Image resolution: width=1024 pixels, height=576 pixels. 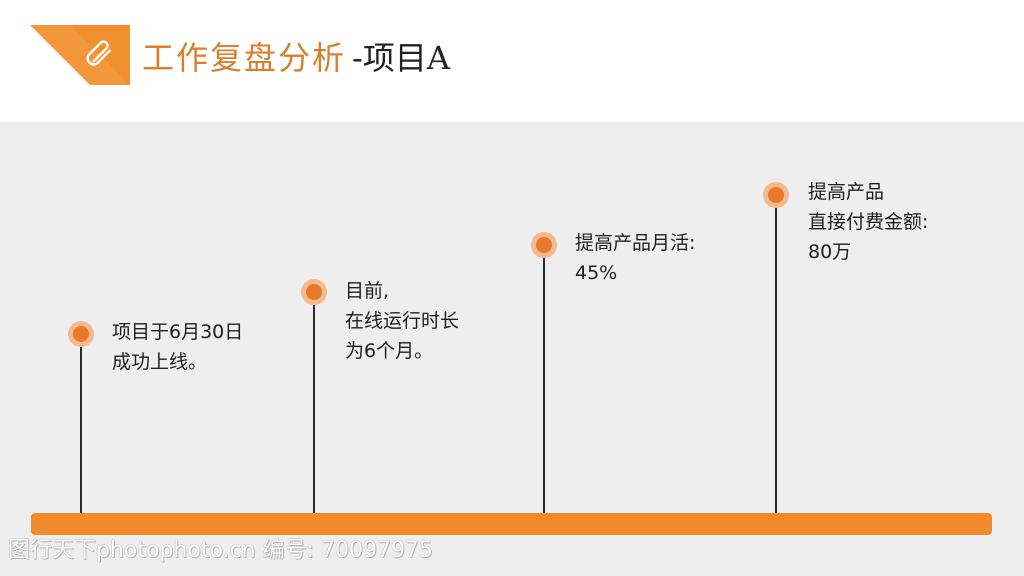 What do you see at coordinates (401, 58) in the screenshot?
I see `title-subtitle: -项目A` at bounding box center [401, 58].